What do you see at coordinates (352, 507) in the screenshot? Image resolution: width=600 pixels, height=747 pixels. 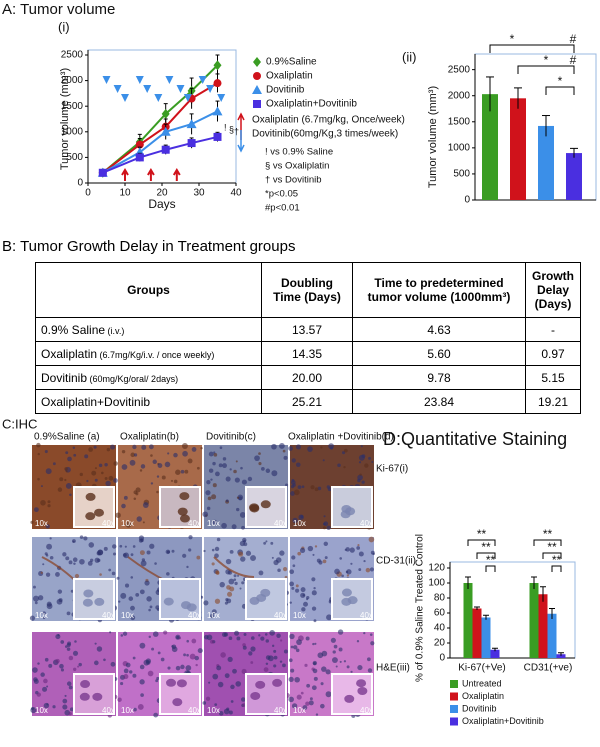 I see `inset` at bounding box center [352, 507].